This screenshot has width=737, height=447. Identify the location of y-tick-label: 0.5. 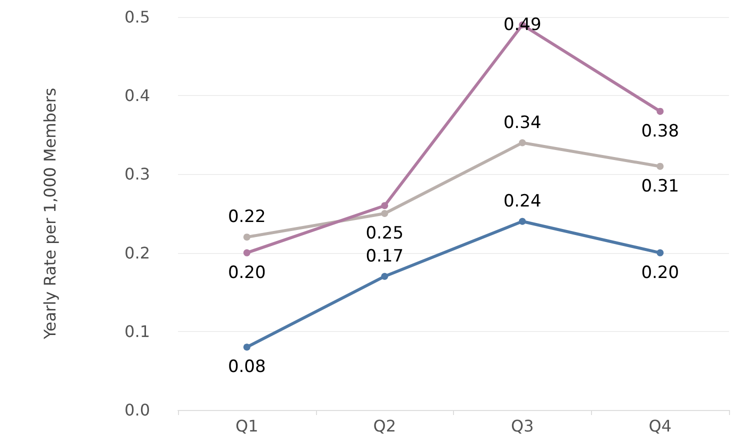
(137, 17).